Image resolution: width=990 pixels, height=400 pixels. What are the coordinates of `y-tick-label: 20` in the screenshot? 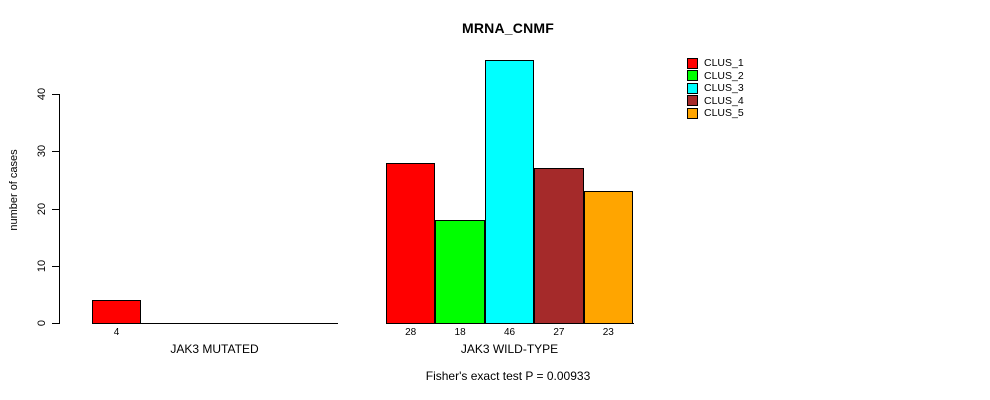 It's located at (42, 209).